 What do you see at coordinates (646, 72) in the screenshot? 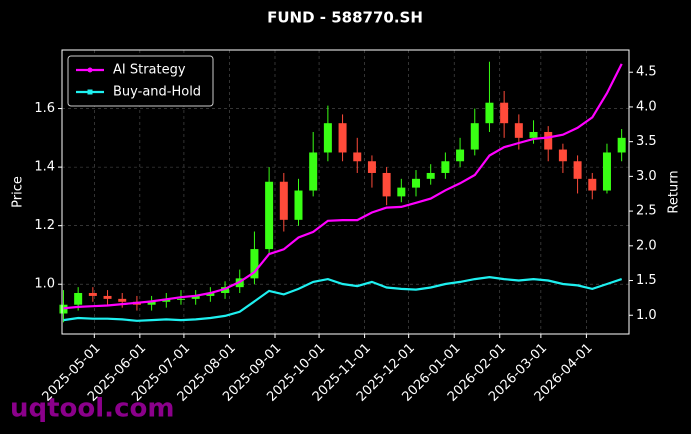
I see `y2-tick-label: 4.5` at bounding box center [646, 72].